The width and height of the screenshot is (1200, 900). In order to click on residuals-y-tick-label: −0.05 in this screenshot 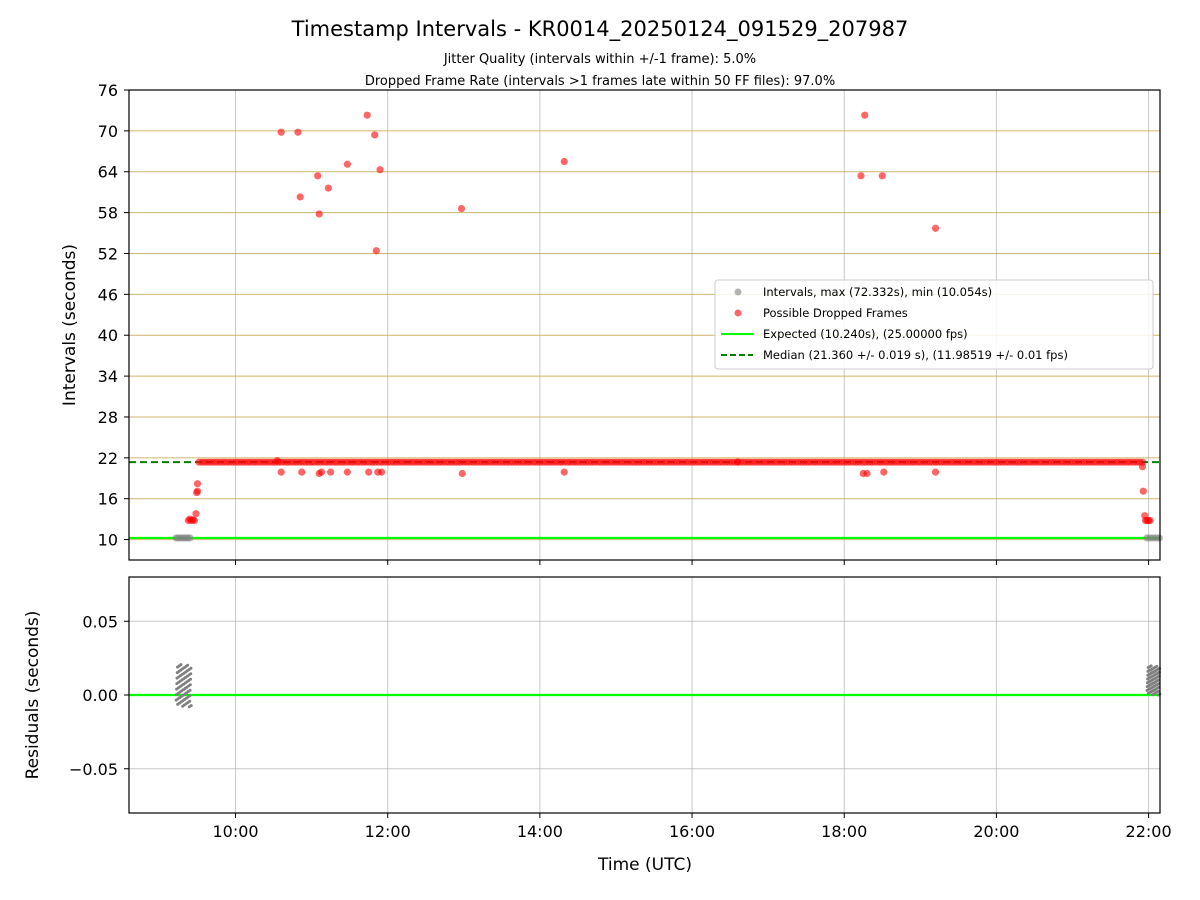, I will do `click(93, 769)`.